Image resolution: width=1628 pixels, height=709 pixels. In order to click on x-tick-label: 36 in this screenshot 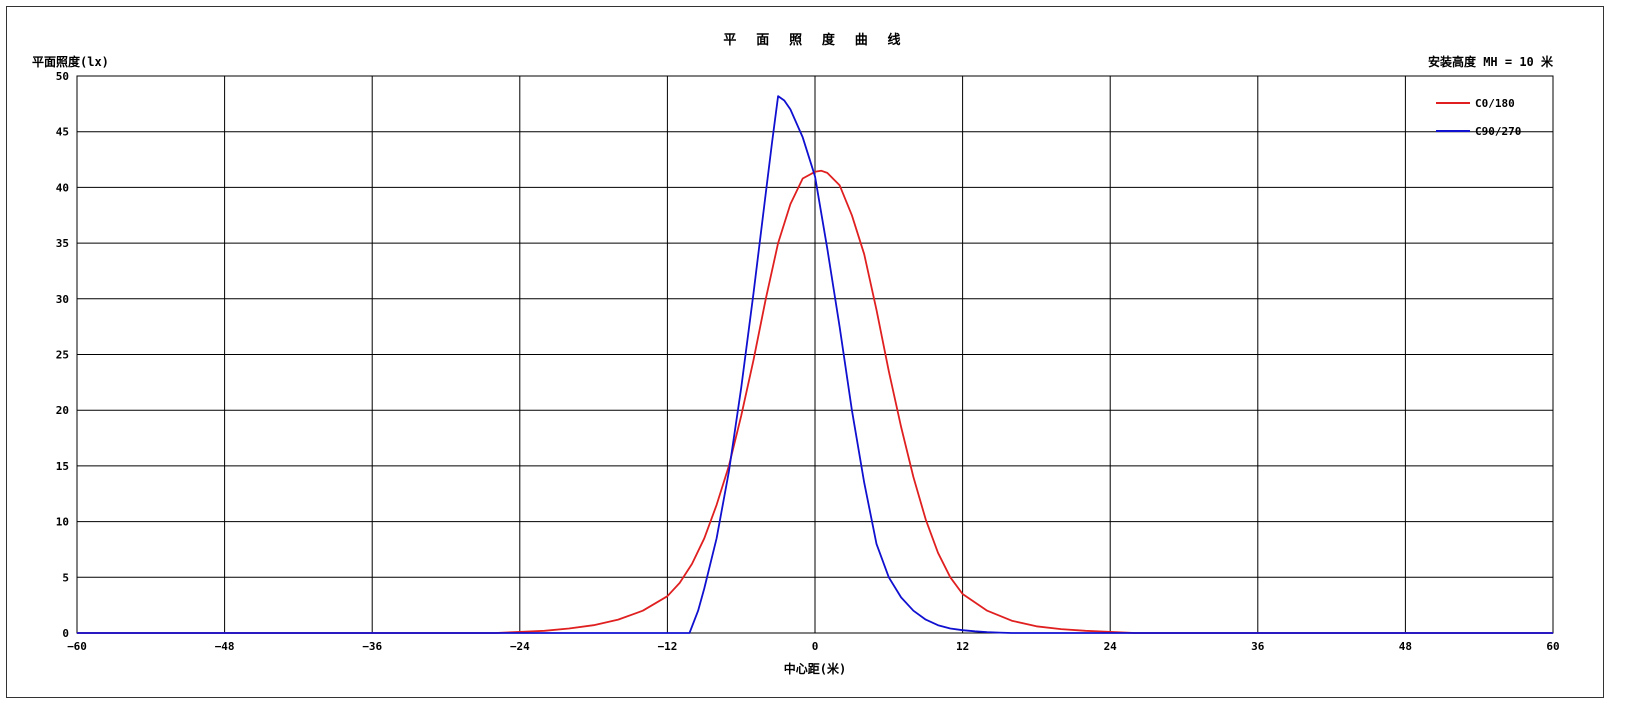, I will do `click(1258, 646)`.